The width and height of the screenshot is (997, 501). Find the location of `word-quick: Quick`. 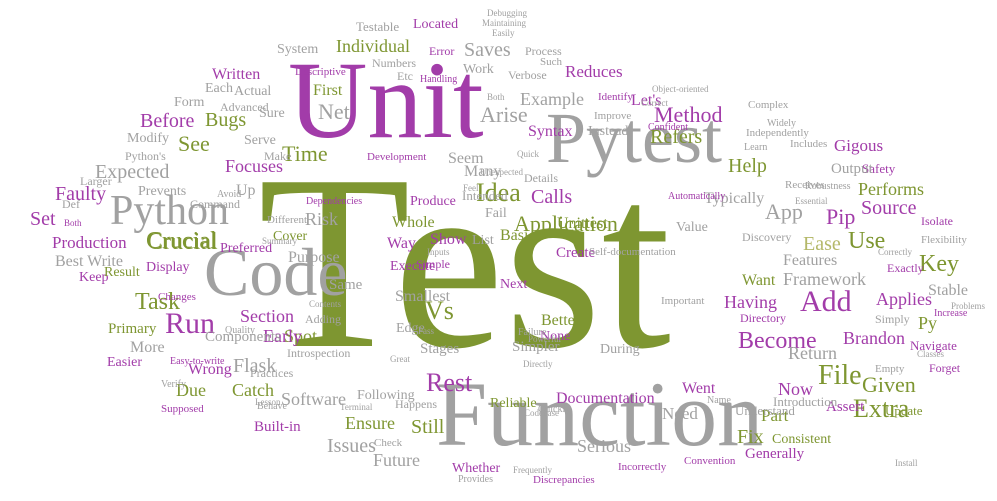

word-quick: Quick is located at coordinates (528, 154).